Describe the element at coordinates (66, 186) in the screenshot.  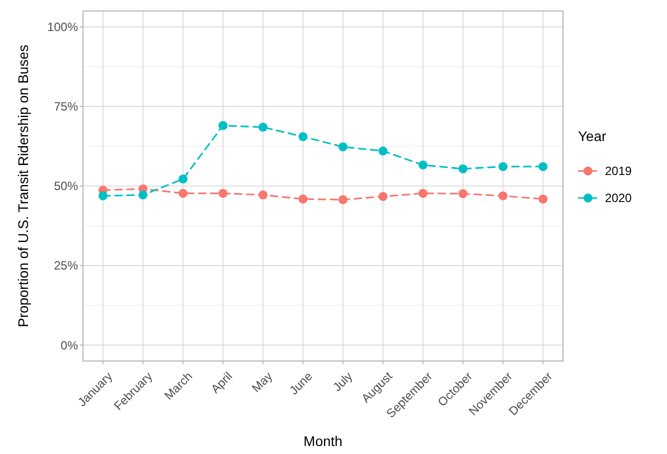
I see `y-tick-label: 50%` at that location.